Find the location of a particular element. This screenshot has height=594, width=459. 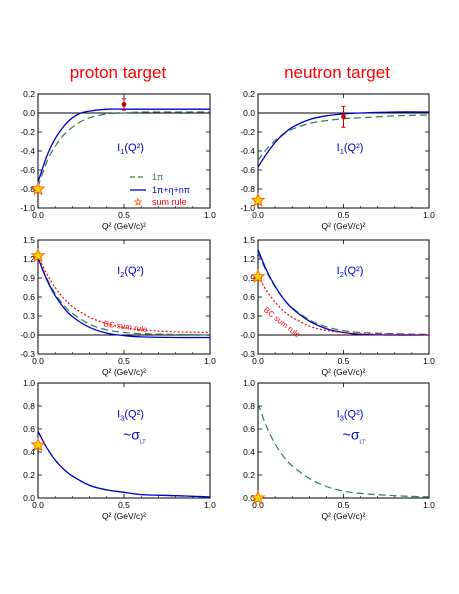

legend-label-1pi: 1π is located at coordinates (157, 177).